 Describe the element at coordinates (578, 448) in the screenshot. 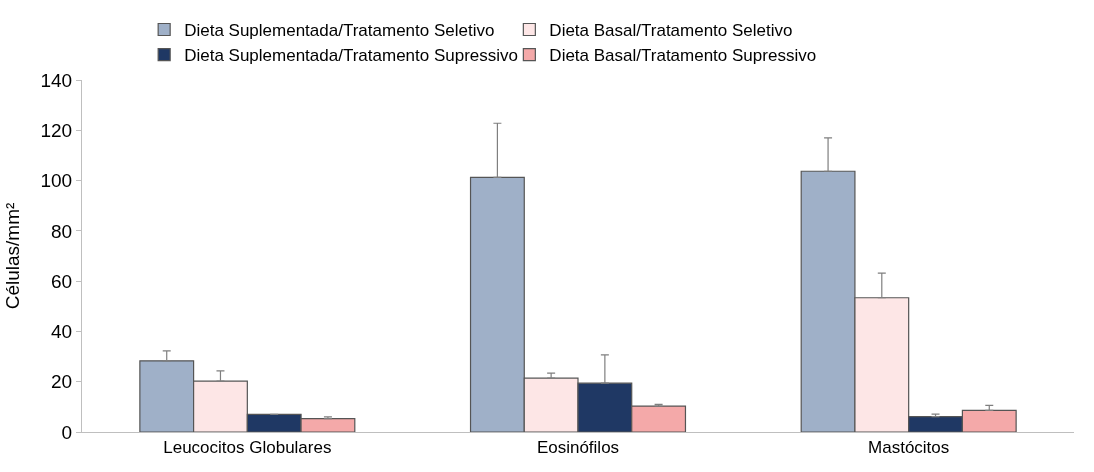

I see `x-tick-label: Eosinófilos` at that location.